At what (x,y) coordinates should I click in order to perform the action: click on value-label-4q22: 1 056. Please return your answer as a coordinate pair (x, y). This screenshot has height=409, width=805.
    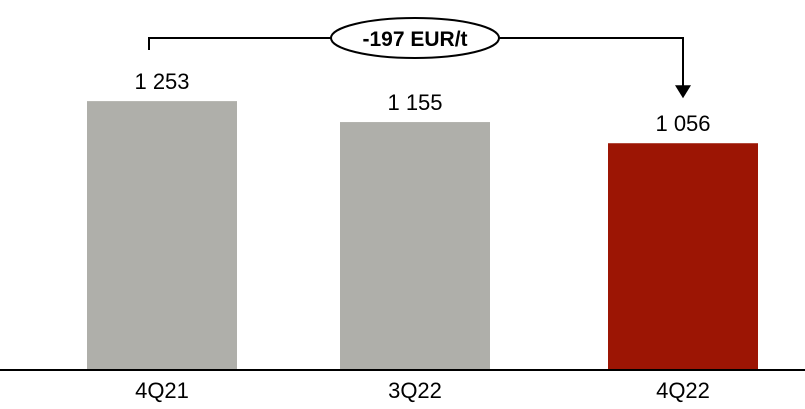
    Looking at the image, I should click on (682, 123).